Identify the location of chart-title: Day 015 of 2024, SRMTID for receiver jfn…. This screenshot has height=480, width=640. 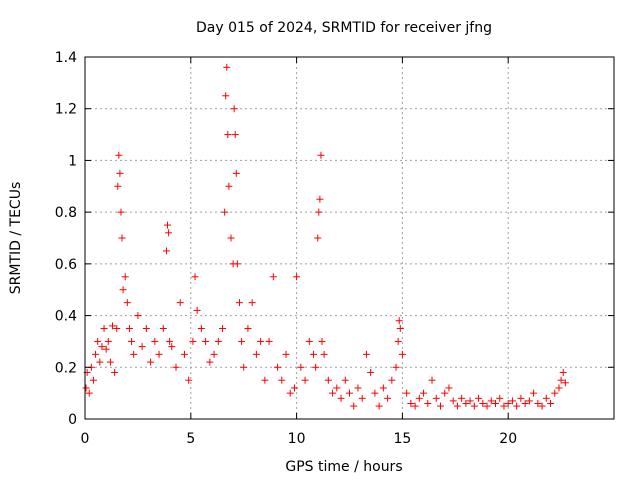
(344, 28).